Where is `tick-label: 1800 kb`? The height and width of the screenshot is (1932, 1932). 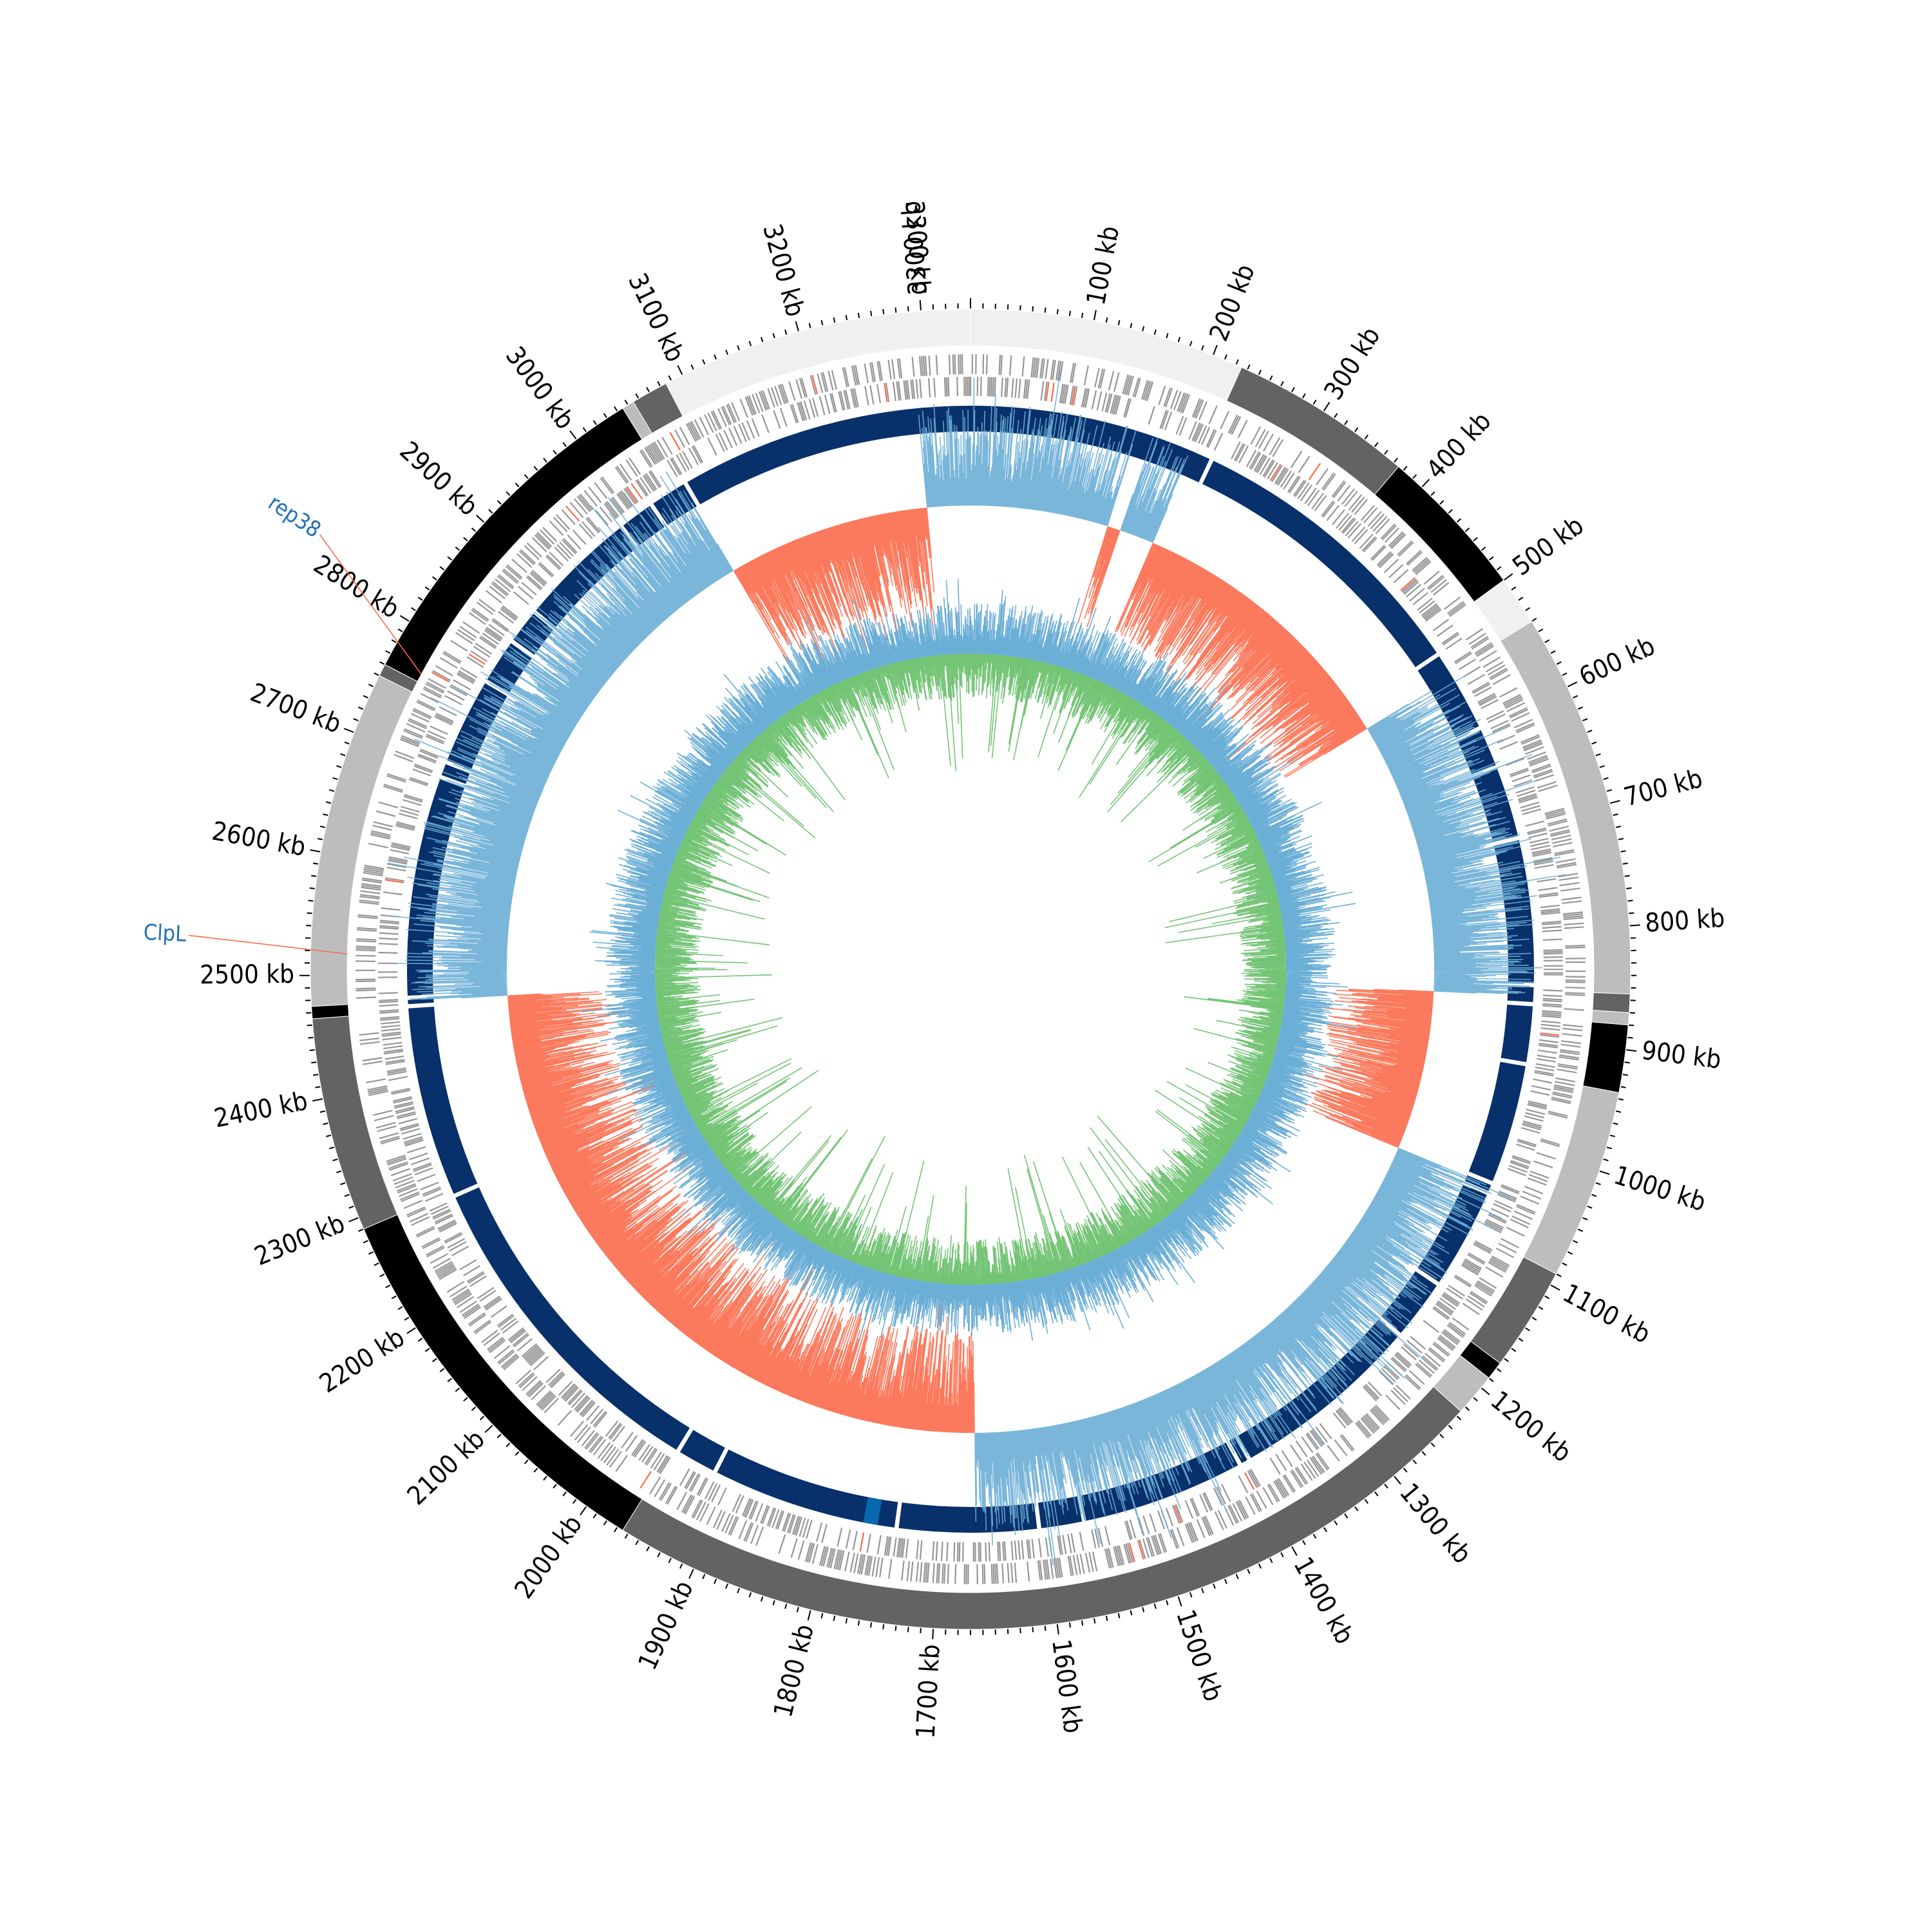
tick-label: 1800 kb is located at coordinates (794, 1671).